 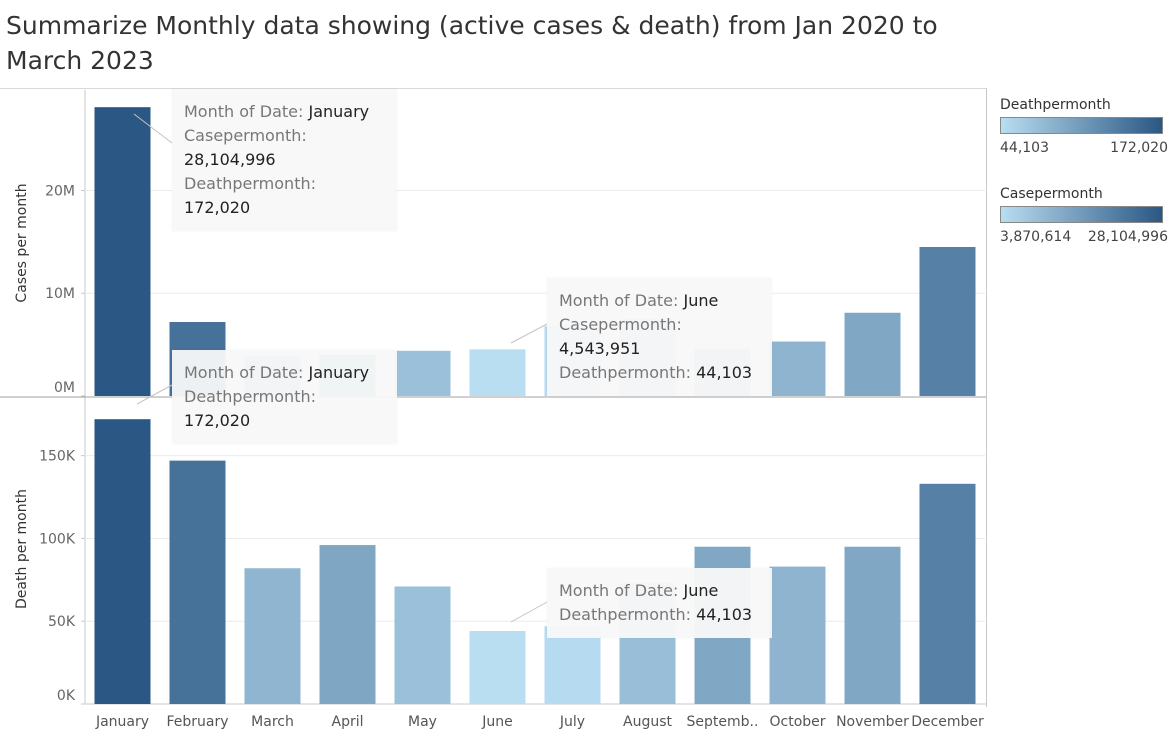 What do you see at coordinates (1127, 237) in the screenshot?
I see `legend-max: 28,104,996` at bounding box center [1127, 237].